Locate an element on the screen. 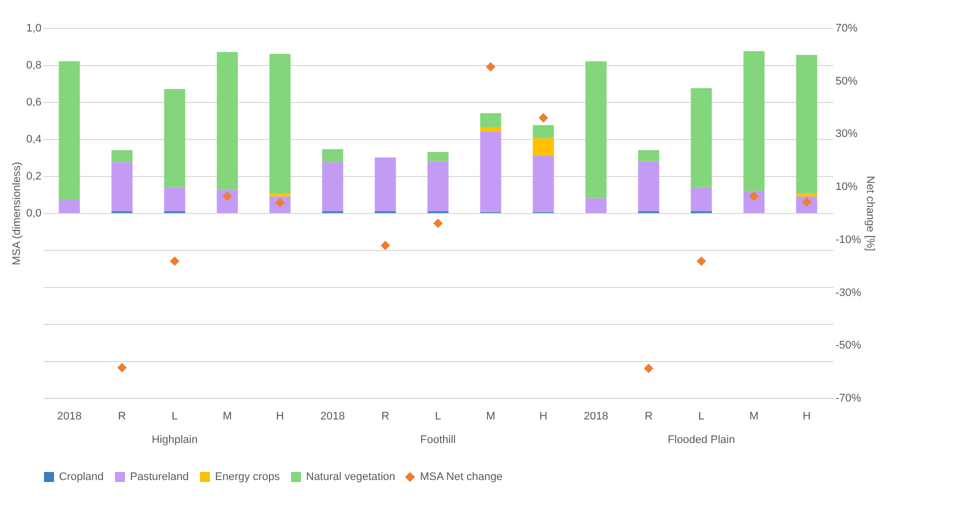 Image resolution: width=962 pixels, height=532 pixels. y-tick-label: 0,0 is located at coordinates (34, 214).